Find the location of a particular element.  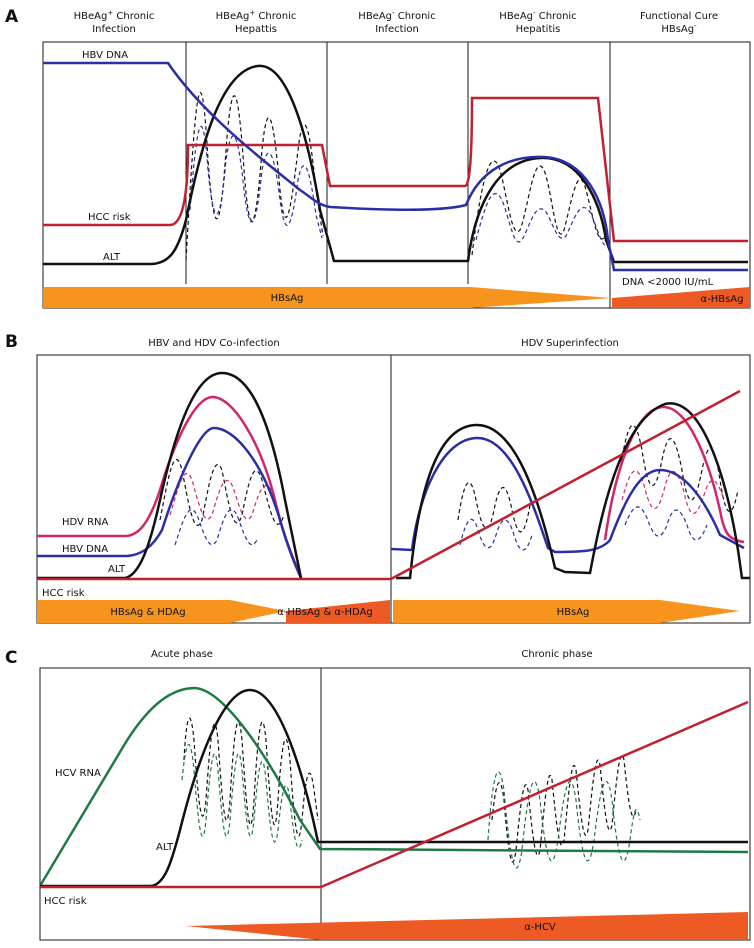

hcc-risk-label-b: HCC risk is located at coordinates (63, 593).